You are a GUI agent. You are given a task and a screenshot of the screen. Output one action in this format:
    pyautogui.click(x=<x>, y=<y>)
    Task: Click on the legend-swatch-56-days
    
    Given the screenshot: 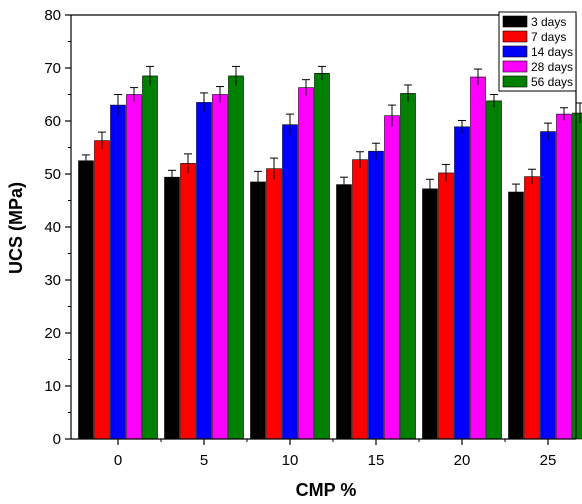 What is the action you would take?
    pyautogui.click(x=515, y=81)
    